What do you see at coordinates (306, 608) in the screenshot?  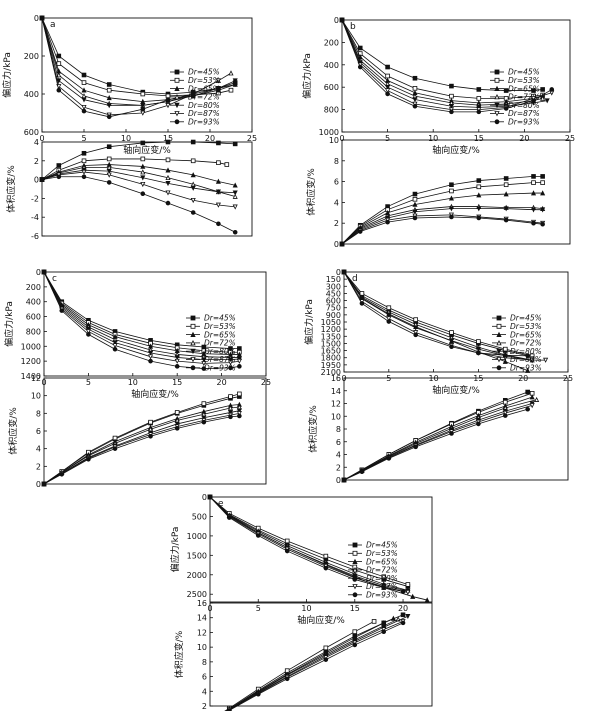 I see `x-tick-label: 10` at bounding box center [306, 608].